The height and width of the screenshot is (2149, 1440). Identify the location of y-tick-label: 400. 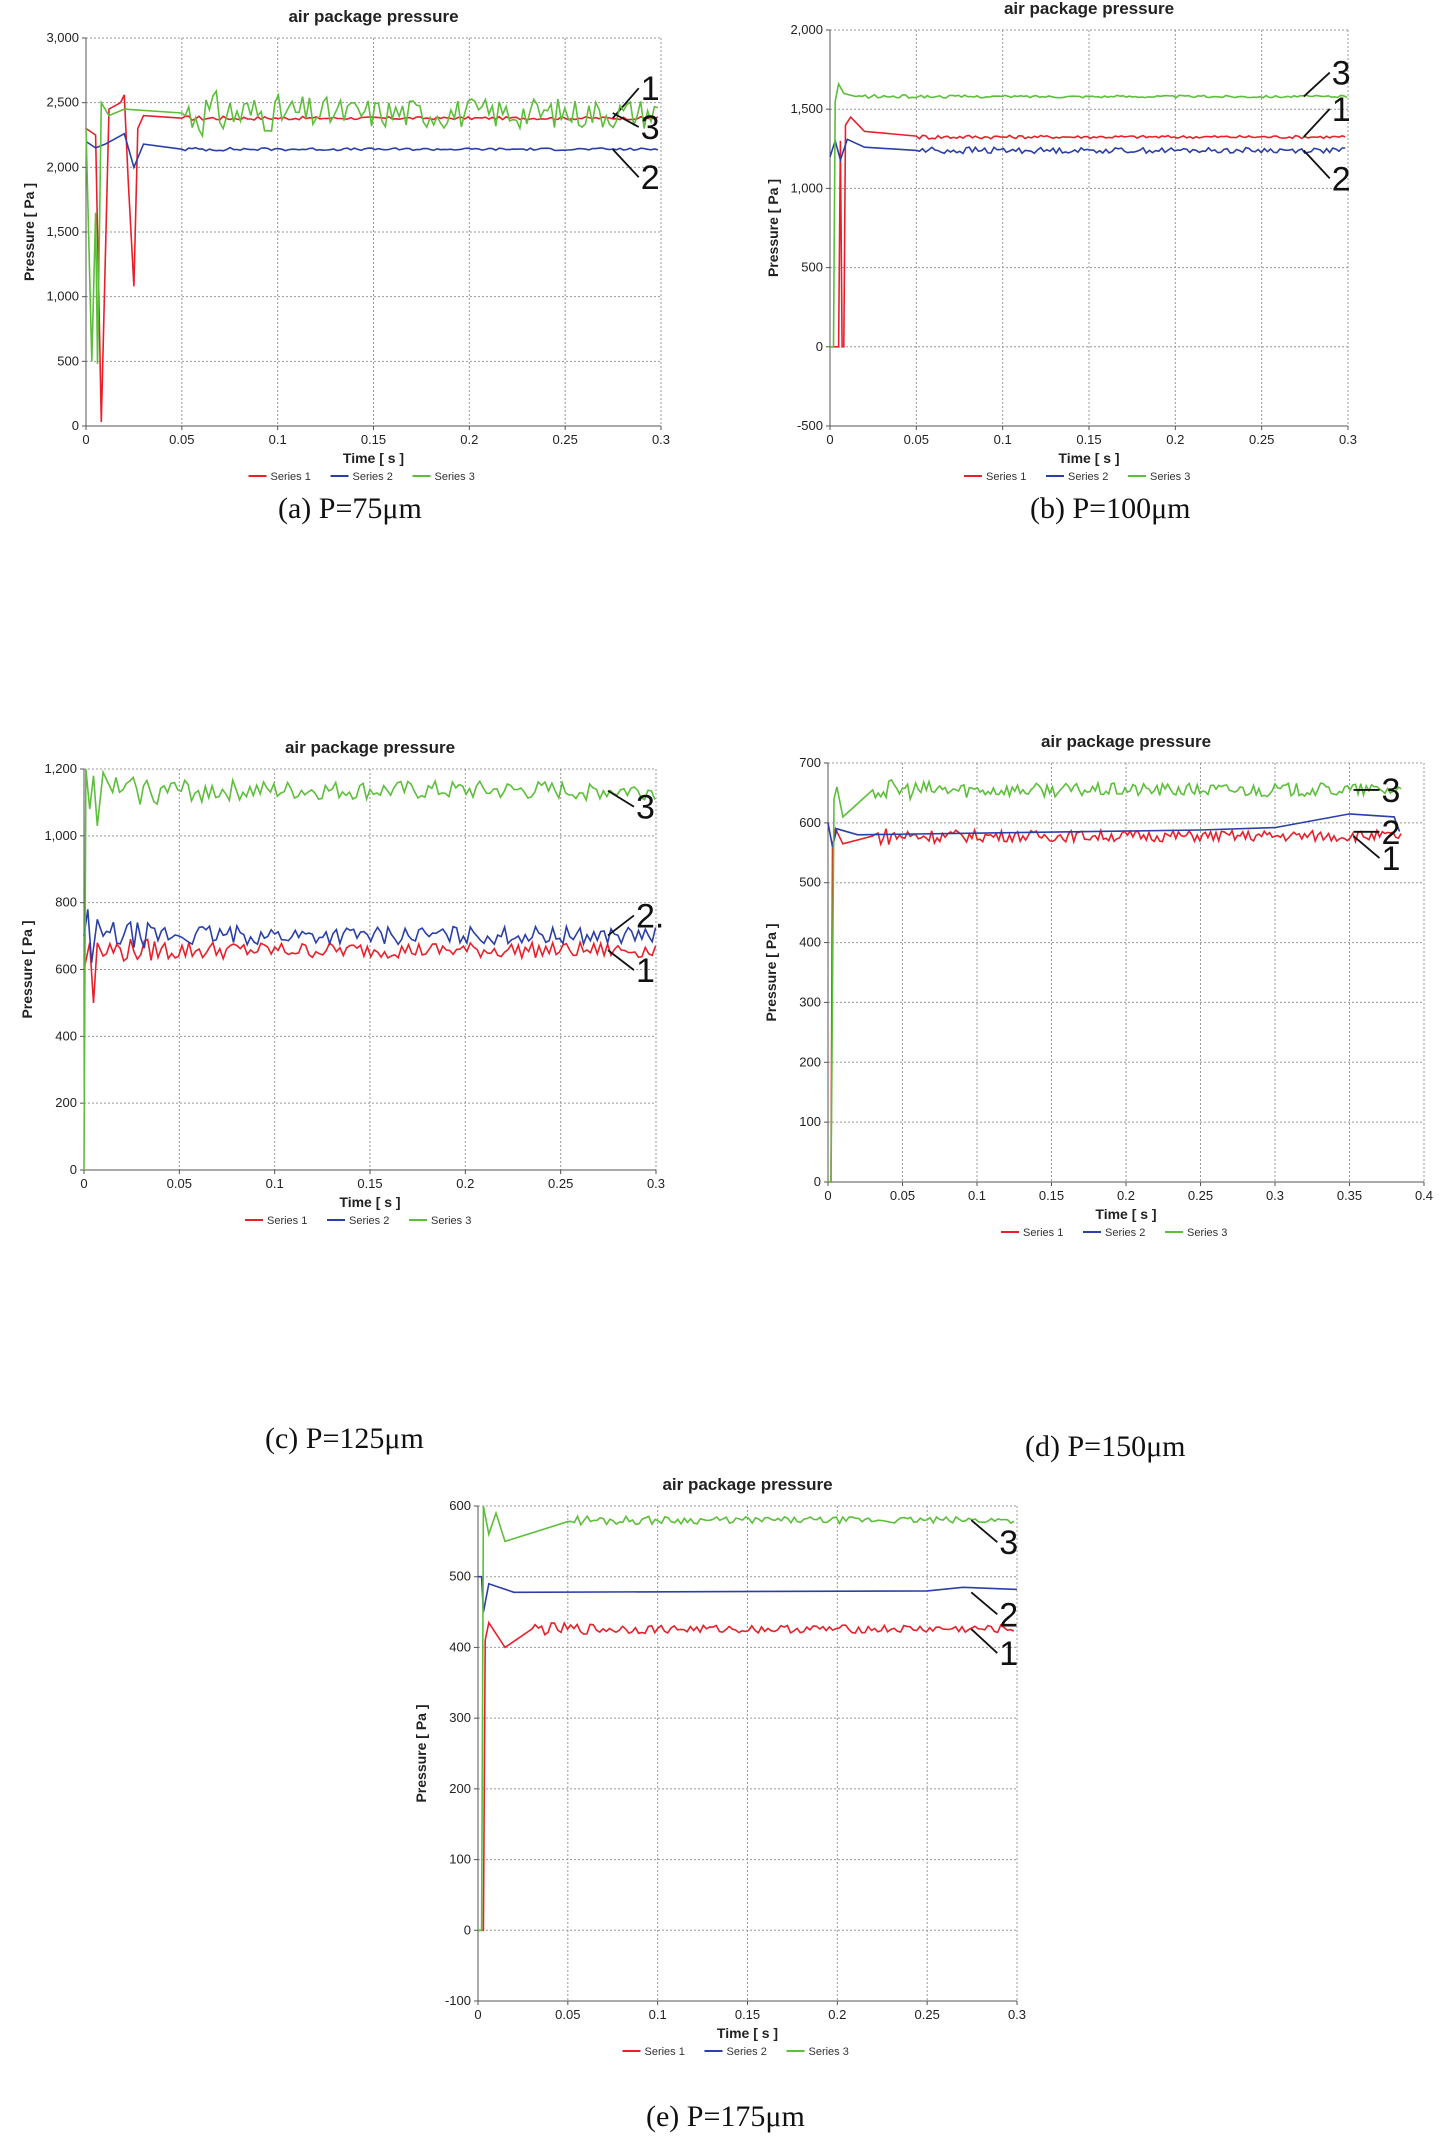
(460, 1646).